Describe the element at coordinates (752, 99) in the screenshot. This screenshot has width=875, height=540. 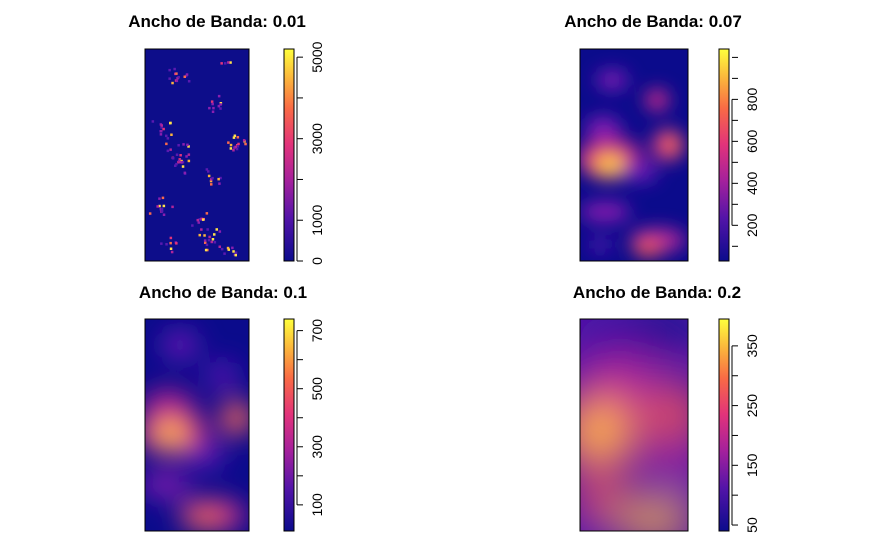
I see `legend-tick-label: 800` at that location.